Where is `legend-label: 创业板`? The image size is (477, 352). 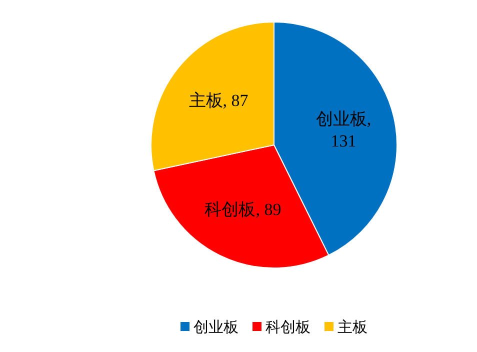
legend-label: 创业板 is located at coordinates (216, 327).